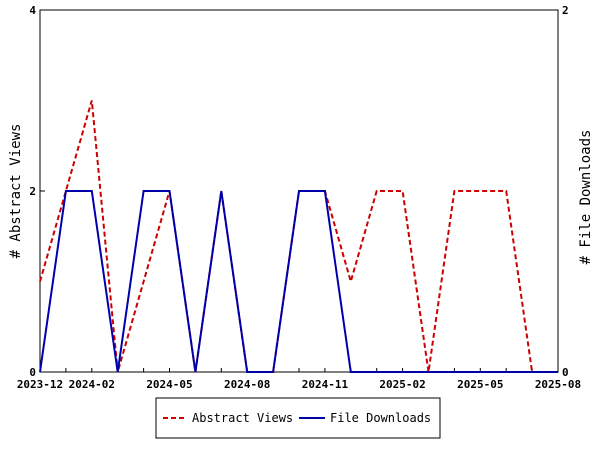  Describe the element at coordinates (40, 384) in the screenshot. I see `x-tick-label: 2023-12` at that location.